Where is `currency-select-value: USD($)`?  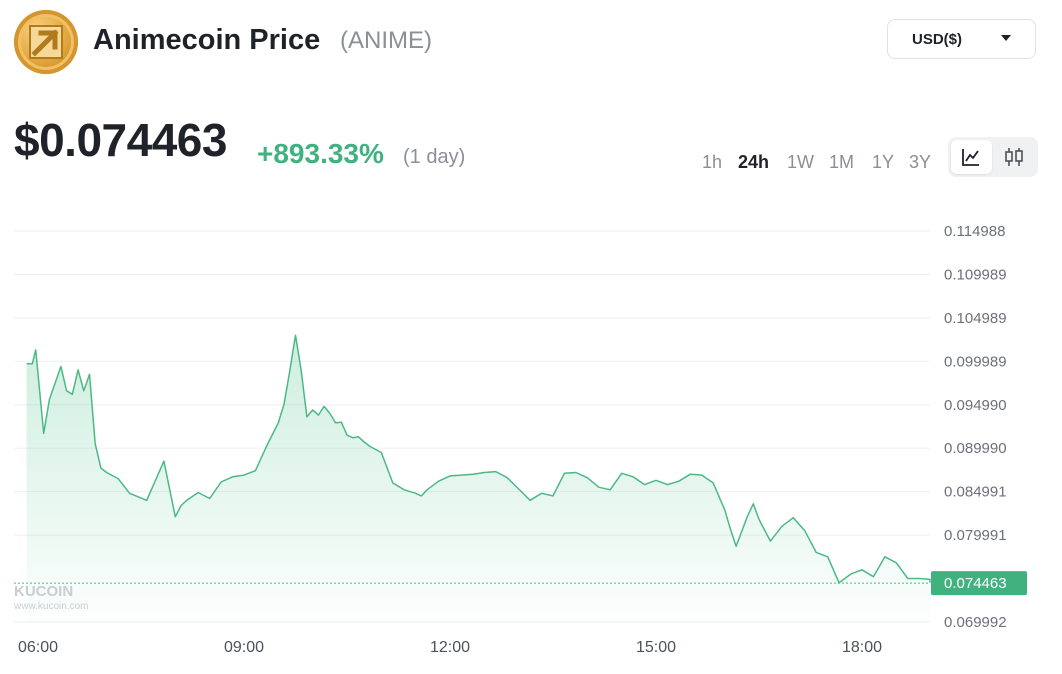 currency-select-value: USD($) is located at coordinates (937, 39).